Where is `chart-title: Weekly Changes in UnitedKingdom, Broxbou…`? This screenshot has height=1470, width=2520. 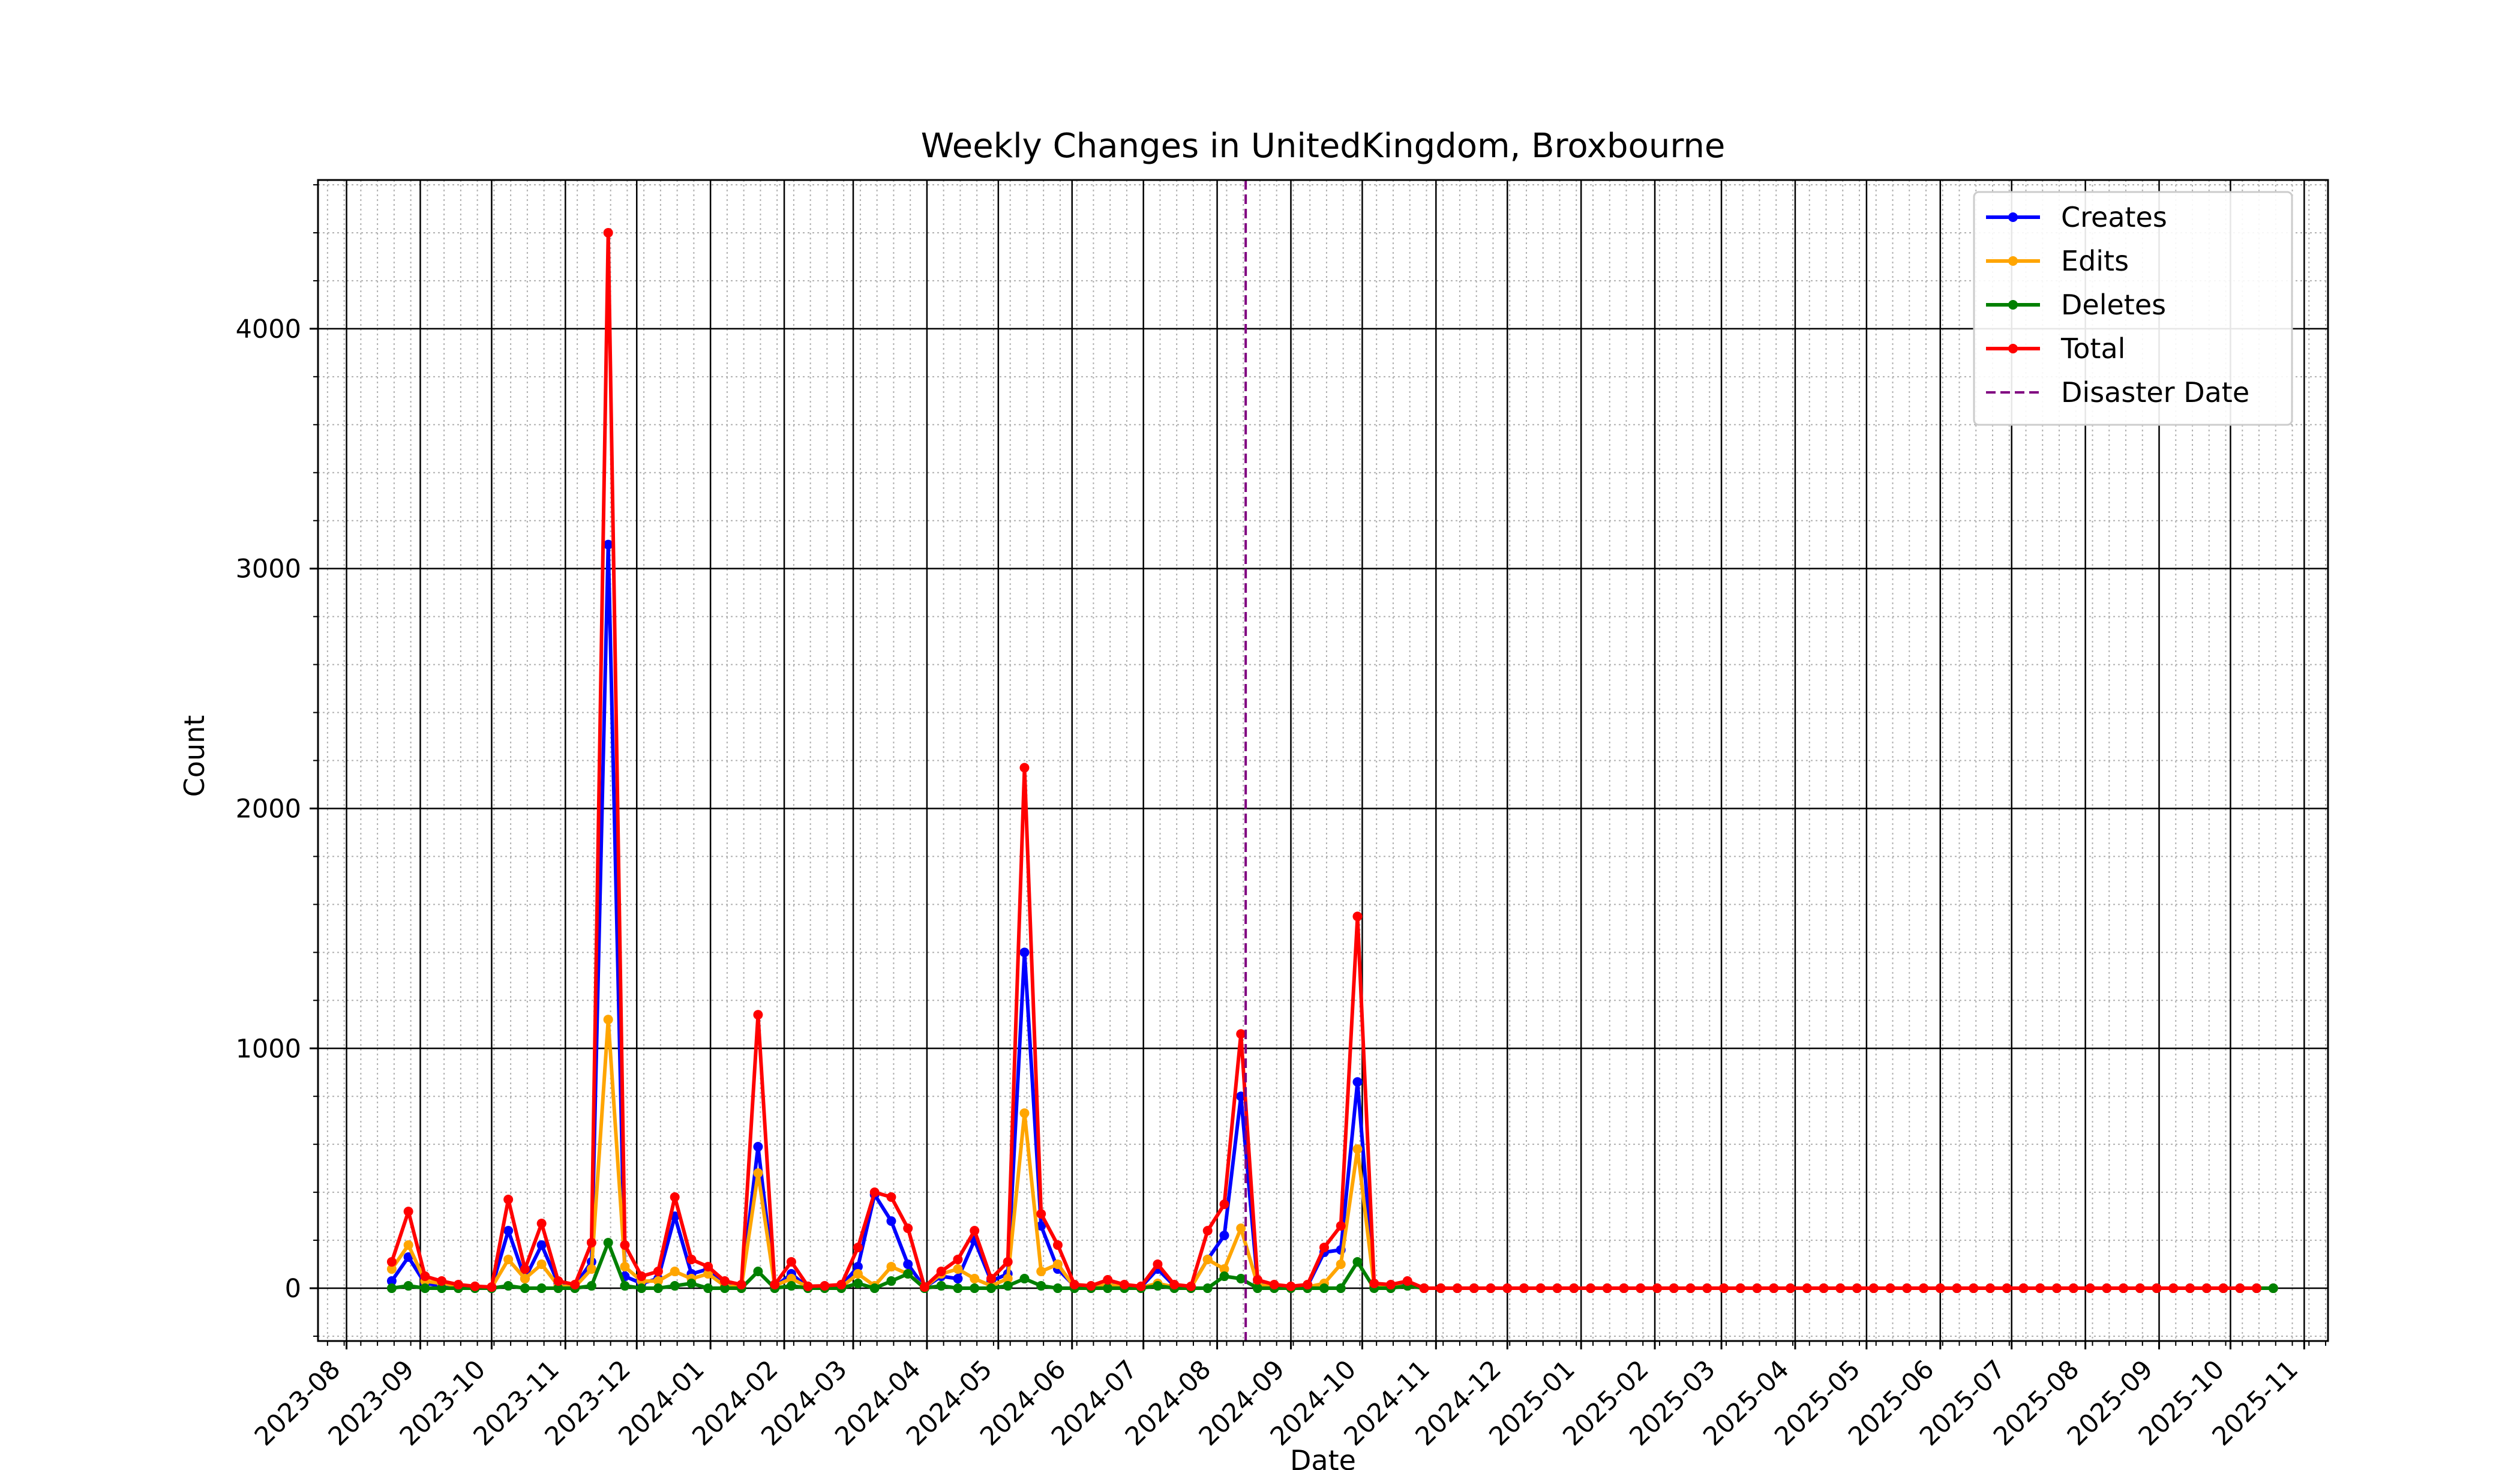 chart-title: Weekly Changes in UnitedKingdom, Broxbou… is located at coordinates (1323, 146).